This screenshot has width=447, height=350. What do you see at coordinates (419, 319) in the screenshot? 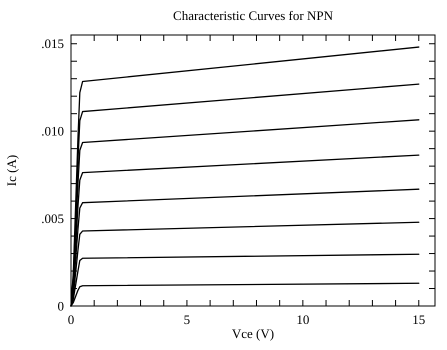
I see `x-tick-label: 15` at bounding box center [419, 319].